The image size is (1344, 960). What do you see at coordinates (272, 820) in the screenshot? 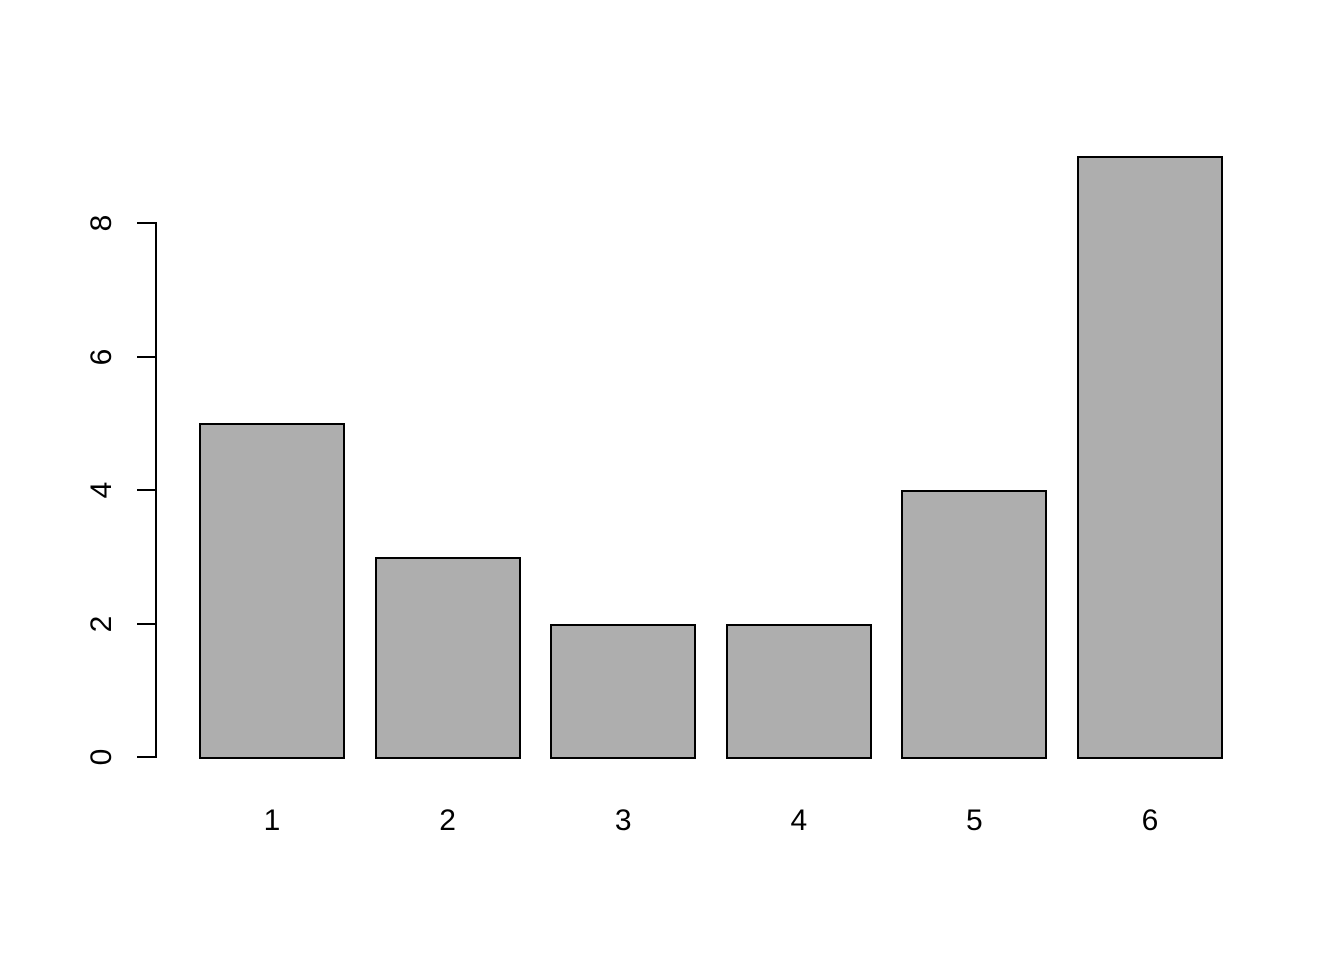
I see `x-axis-label: 1` at bounding box center [272, 820].